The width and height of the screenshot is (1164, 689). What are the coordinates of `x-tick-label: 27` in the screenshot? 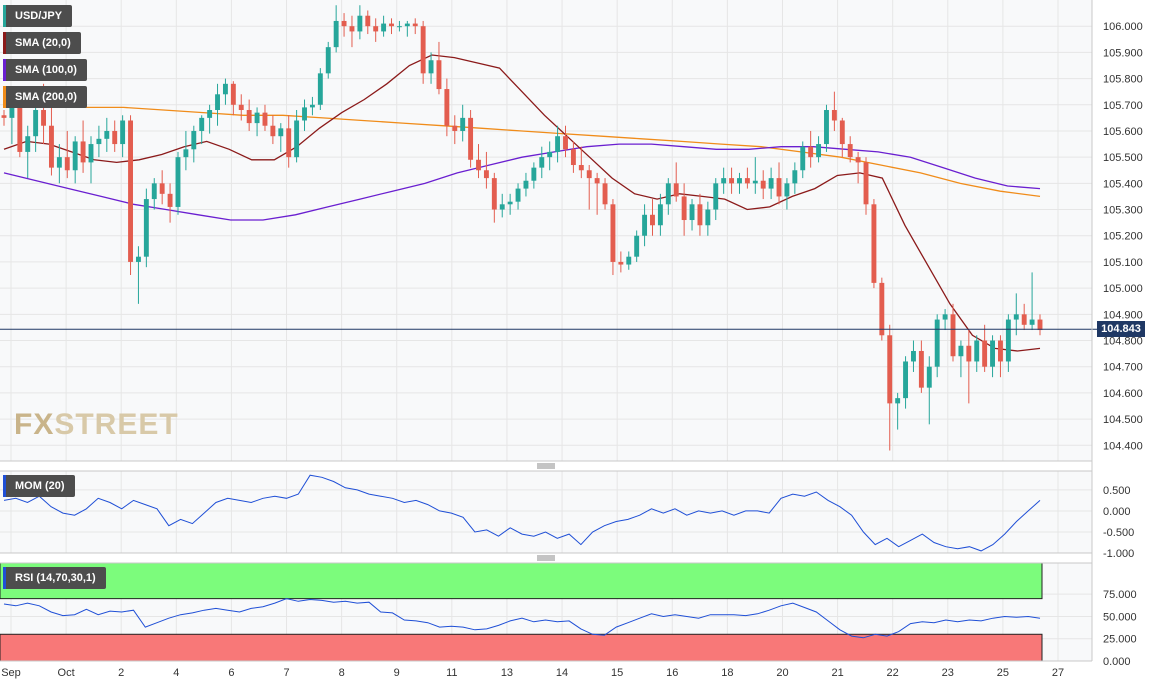 It's located at (1058, 673).